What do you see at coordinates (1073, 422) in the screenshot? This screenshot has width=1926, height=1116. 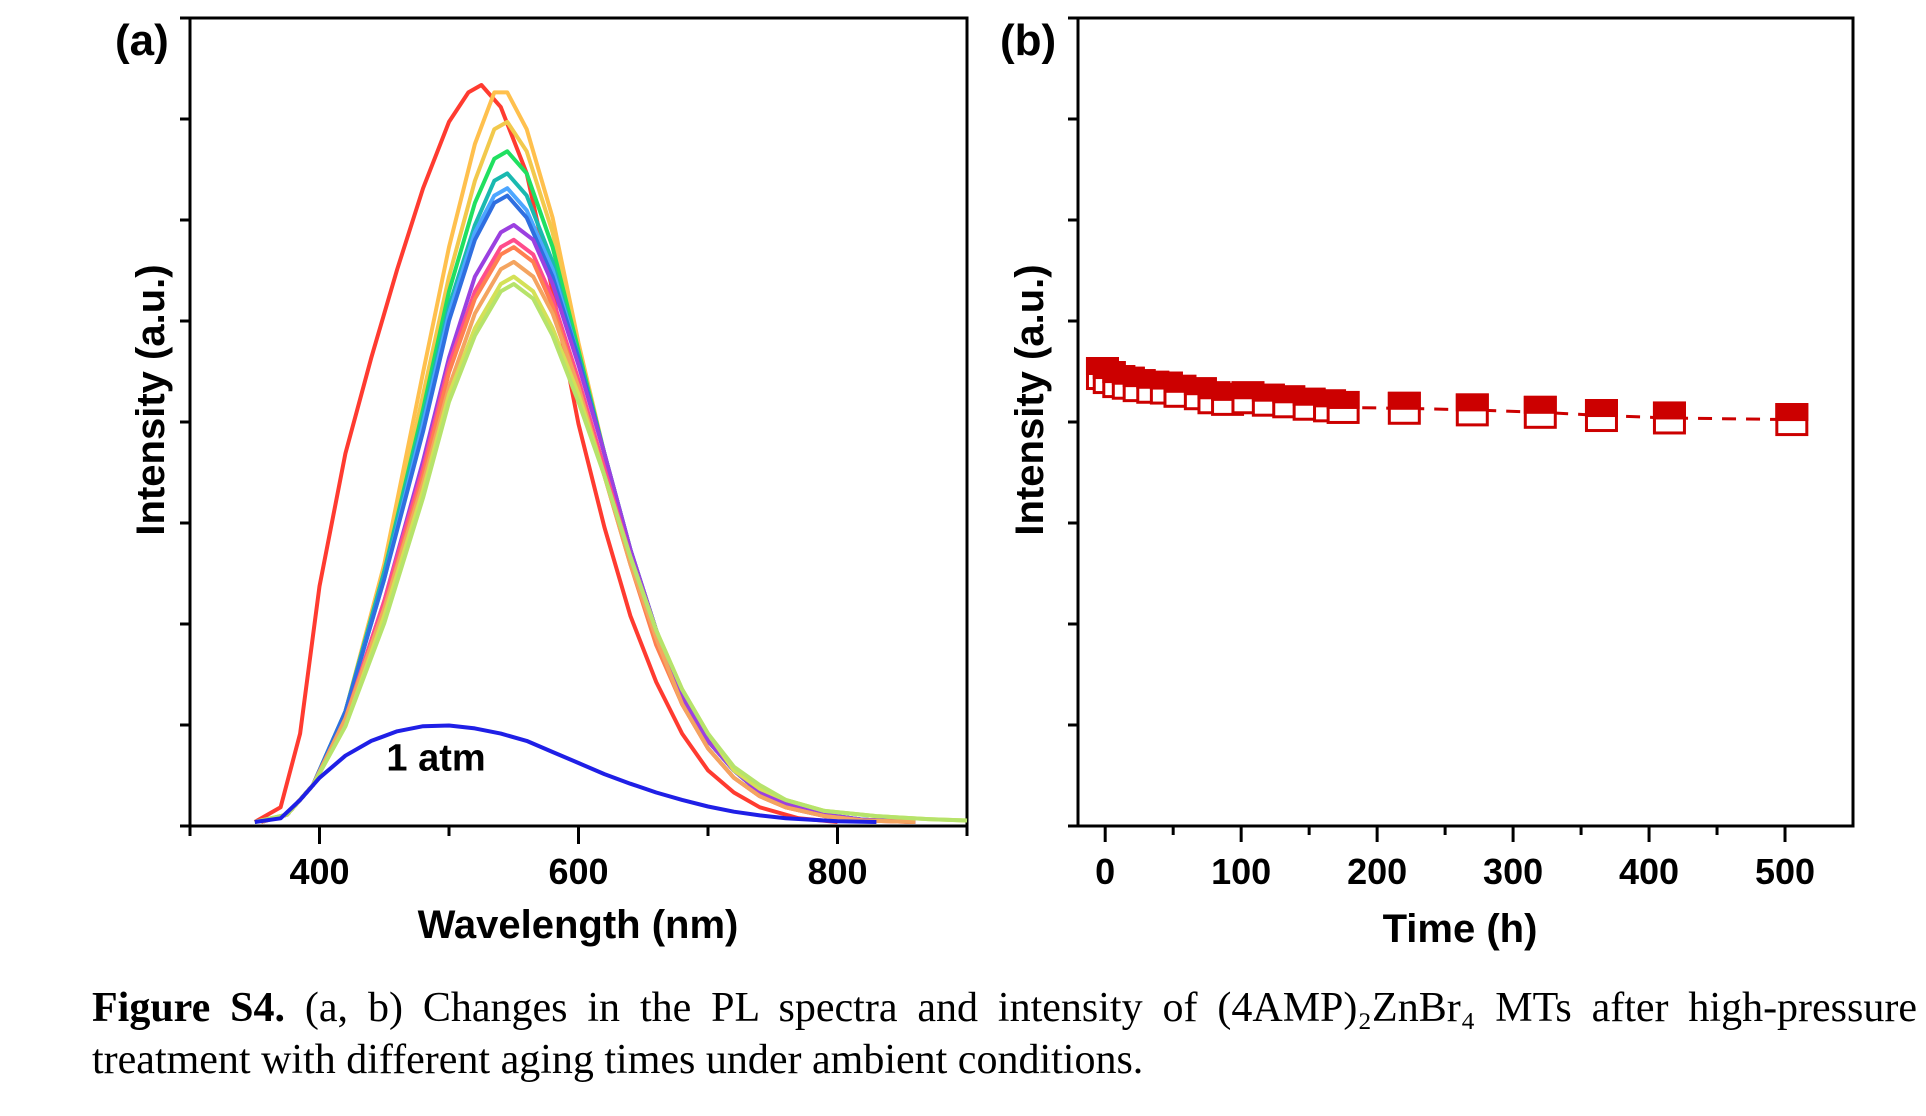 I see `panel-b-y-ticks` at bounding box center [1073, 422].